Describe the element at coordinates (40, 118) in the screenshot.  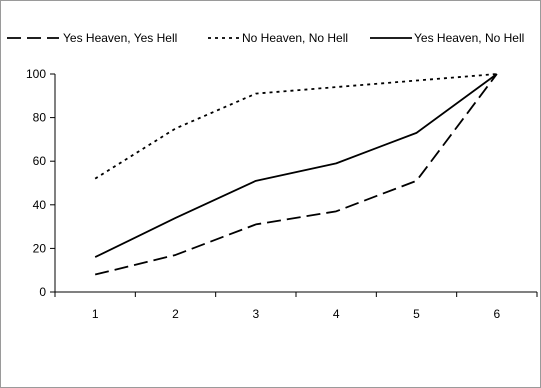
I see `y-tick-label: 80` at that location.